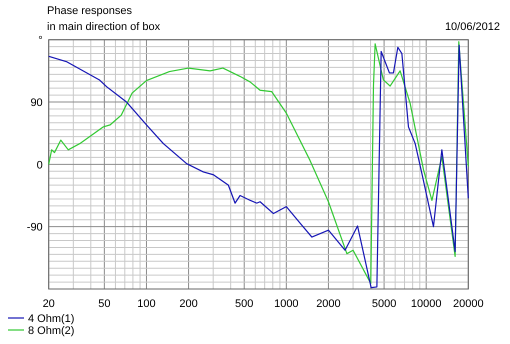 The width and height of the screenshot is (510, 344). I want to click on y-tick-label: °, so click(40, 40).